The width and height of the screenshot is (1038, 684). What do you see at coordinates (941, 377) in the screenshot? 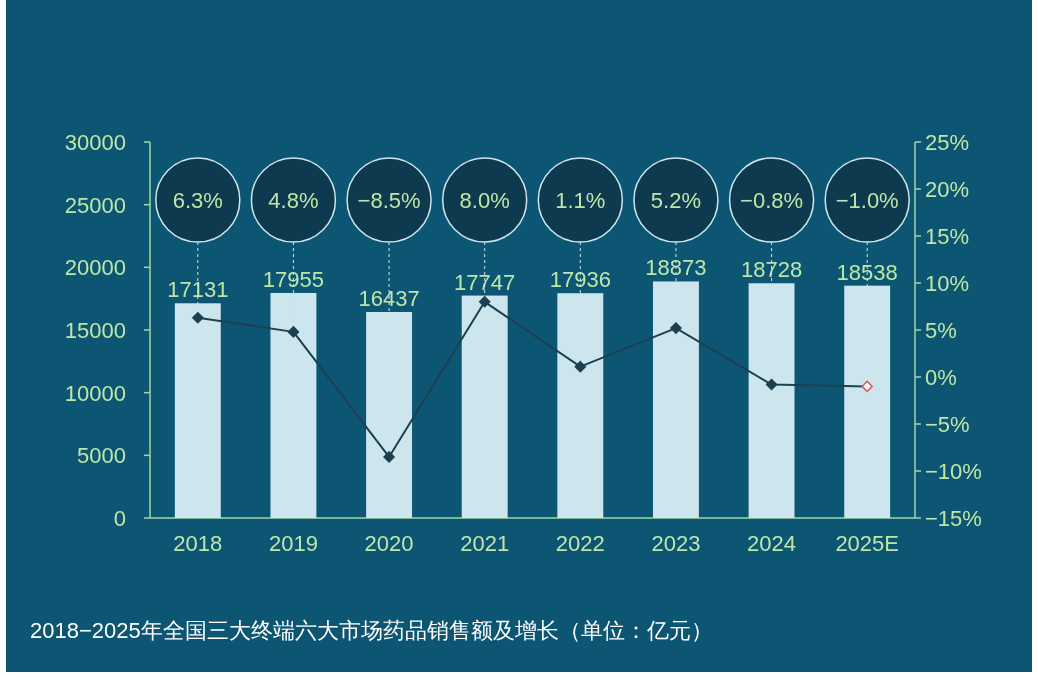
I see `y2-tick-label: 0%` at bounding box center [941, 377].